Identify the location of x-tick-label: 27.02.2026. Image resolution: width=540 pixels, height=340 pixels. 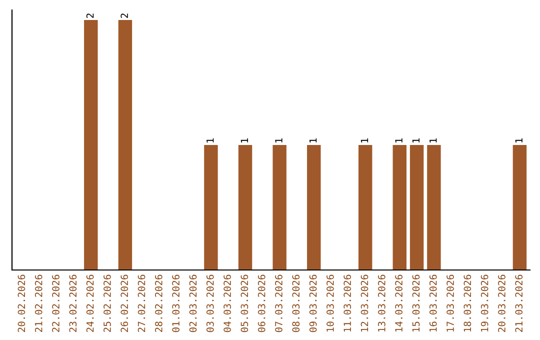
(142, 303).